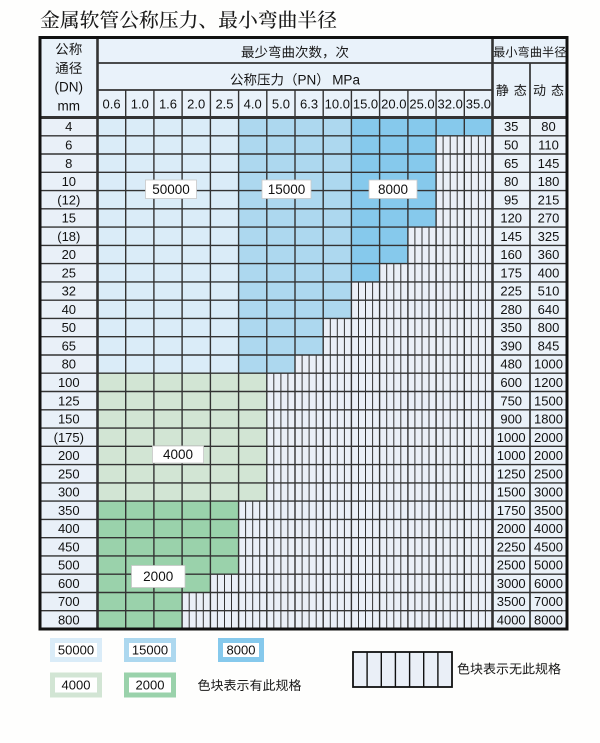 The width and height of the screenshot is (600, 743). Describe the element at coordinates (511, 364) in the screenshot. I see `svg-text: 480` at that location.